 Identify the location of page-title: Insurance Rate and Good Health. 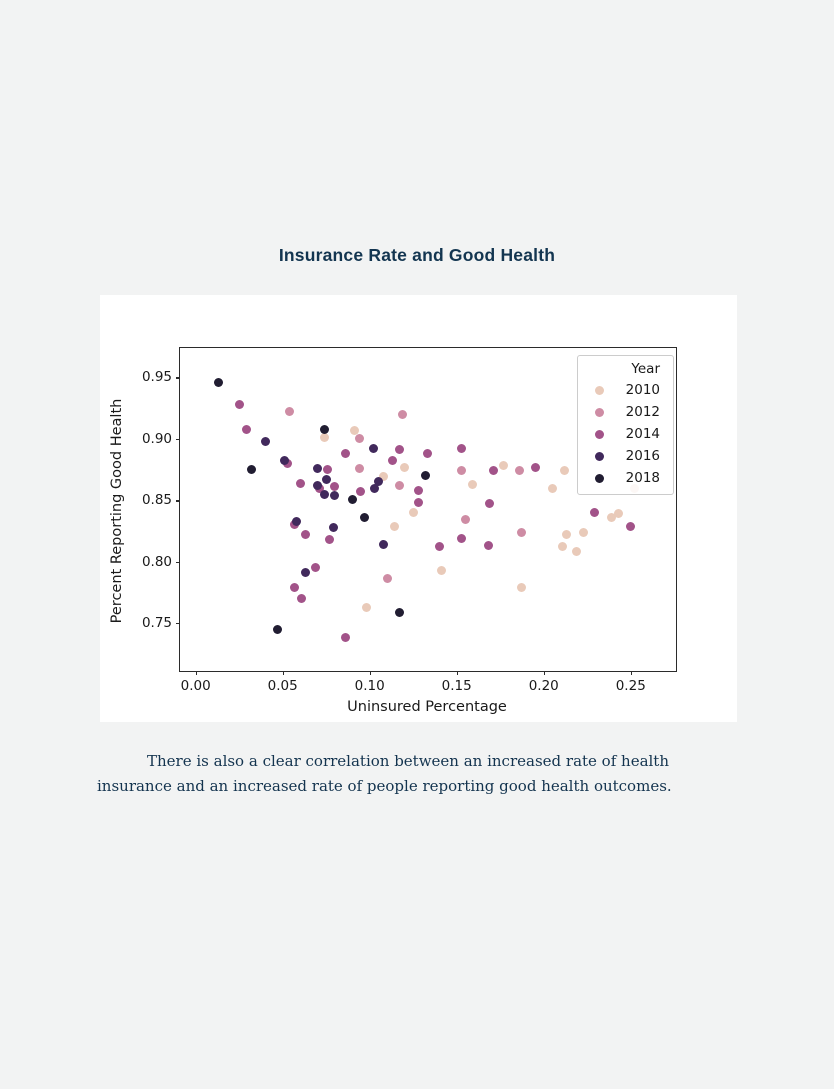
(417, 255).